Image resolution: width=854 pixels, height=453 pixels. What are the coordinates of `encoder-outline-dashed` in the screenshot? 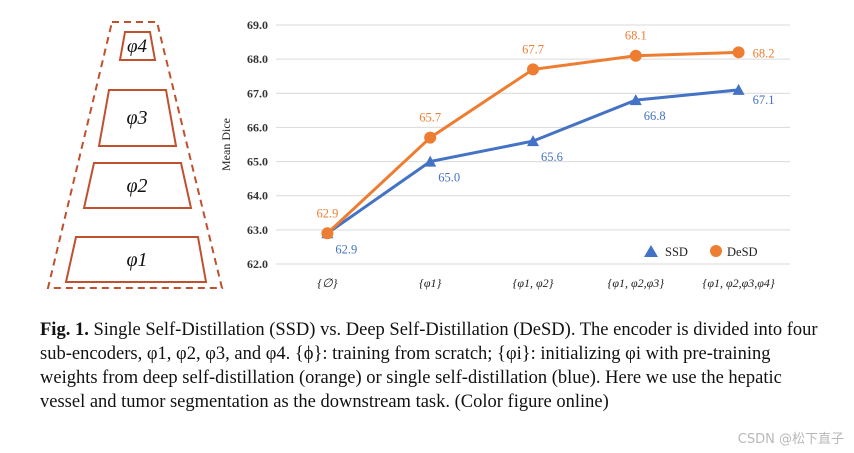 It's located at (135, 155).